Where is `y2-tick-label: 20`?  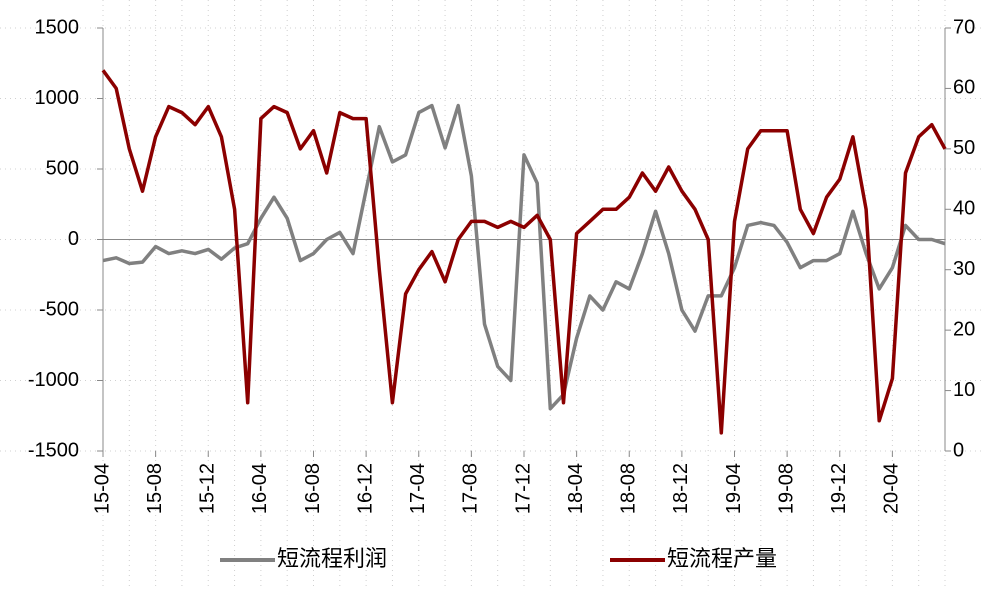
y2-tick-label: 20 is located at coordinates (964, 329).